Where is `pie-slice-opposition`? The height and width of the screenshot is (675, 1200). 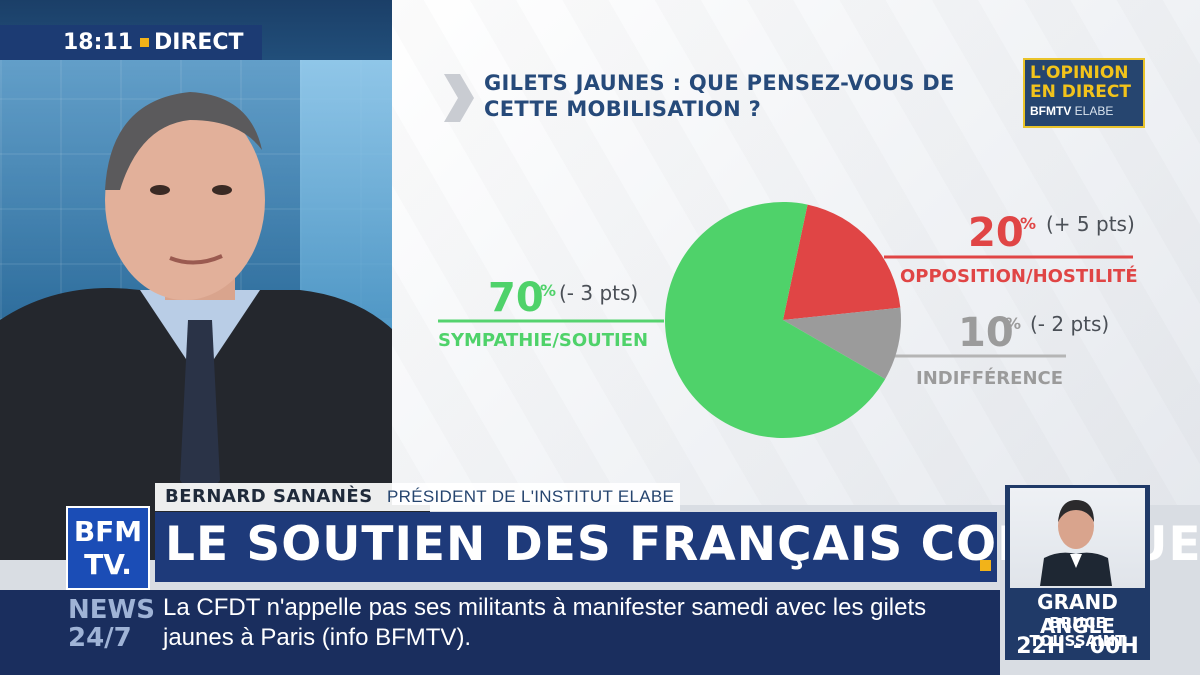
pie-slice-opposition is located at coordinates (842, 262).